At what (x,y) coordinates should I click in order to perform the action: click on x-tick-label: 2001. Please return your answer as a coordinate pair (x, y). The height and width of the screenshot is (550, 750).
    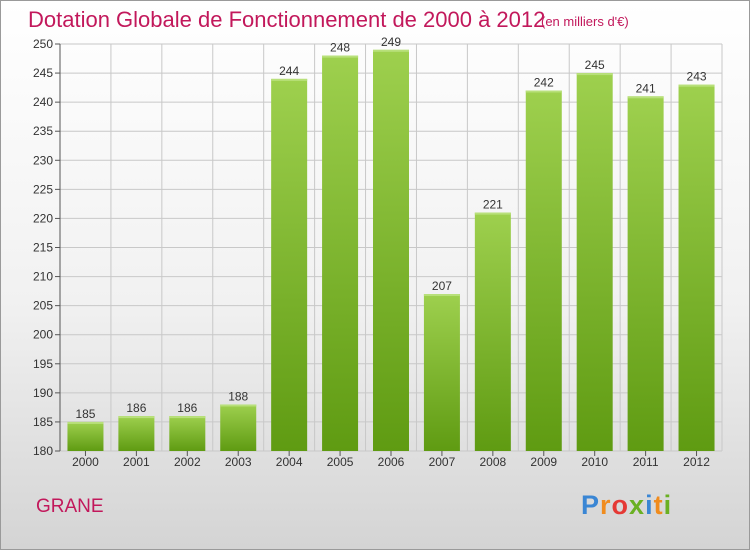
    Looking at the image, I should click on (136, 462).